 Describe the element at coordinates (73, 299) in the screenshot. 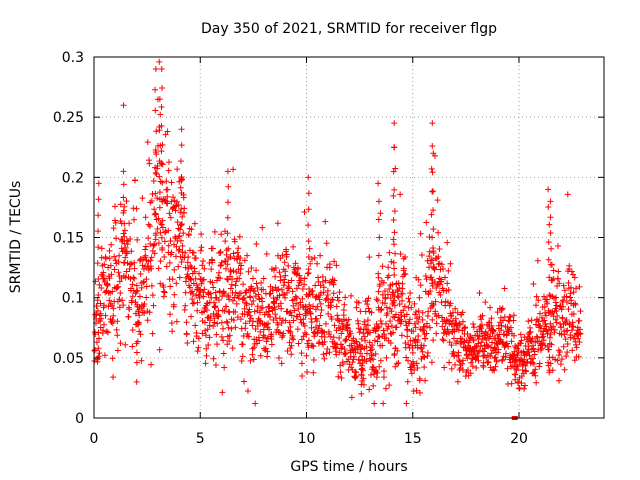

I see `y-tick-label: 0.1` at that location.